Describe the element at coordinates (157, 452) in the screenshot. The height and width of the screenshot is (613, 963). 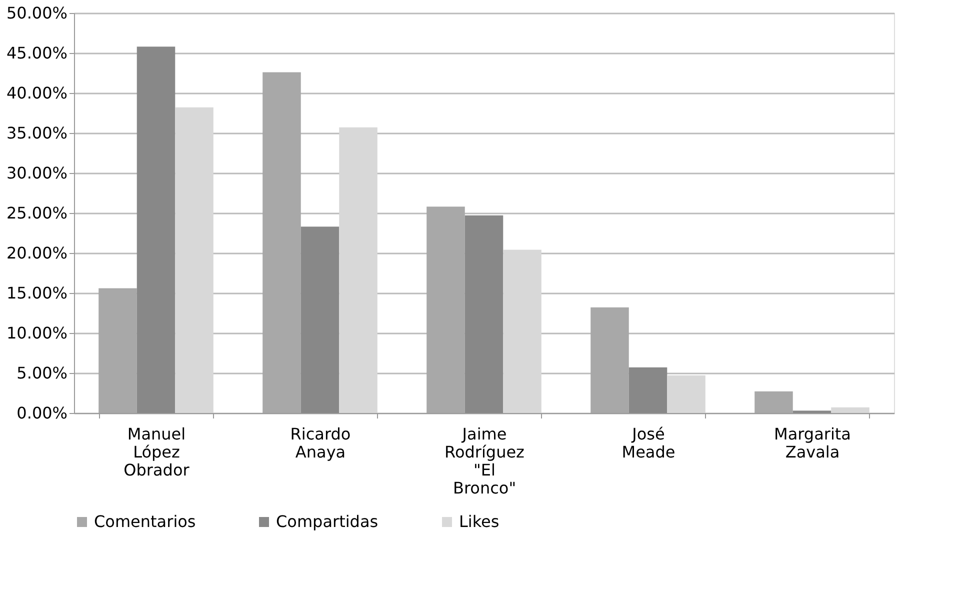
I see `x-tick-label: Manuel López Obrador` at that location.